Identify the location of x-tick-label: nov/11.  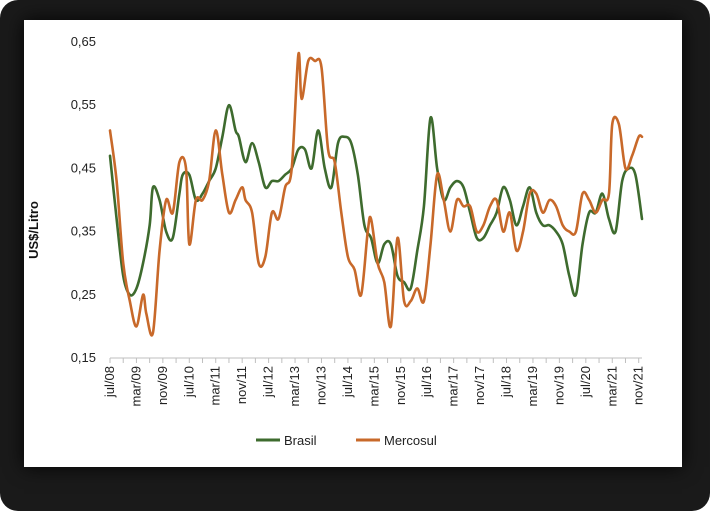
(241, 385).